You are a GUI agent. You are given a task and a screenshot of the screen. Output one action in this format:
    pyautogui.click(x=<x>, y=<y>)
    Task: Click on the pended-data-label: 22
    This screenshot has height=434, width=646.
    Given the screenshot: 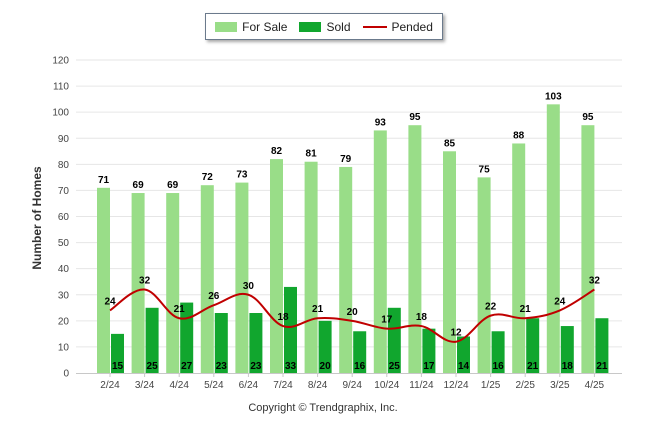 What is the action you would take?
    pyautogui.click(x=491, y=307)
    